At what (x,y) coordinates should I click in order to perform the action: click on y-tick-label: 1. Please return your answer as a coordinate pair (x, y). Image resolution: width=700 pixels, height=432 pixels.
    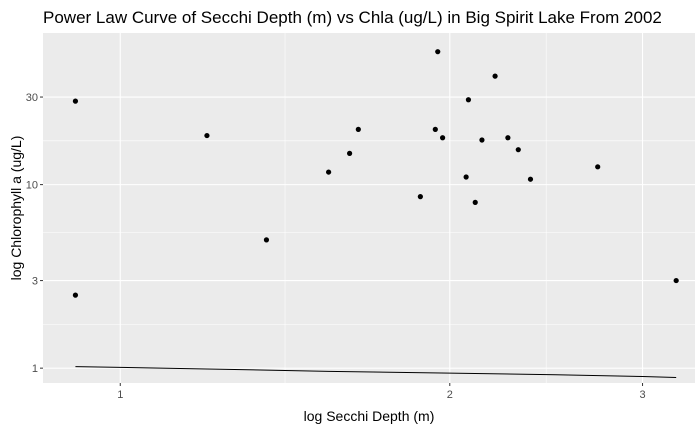
    Looking at the image, I should click on (35, 369).